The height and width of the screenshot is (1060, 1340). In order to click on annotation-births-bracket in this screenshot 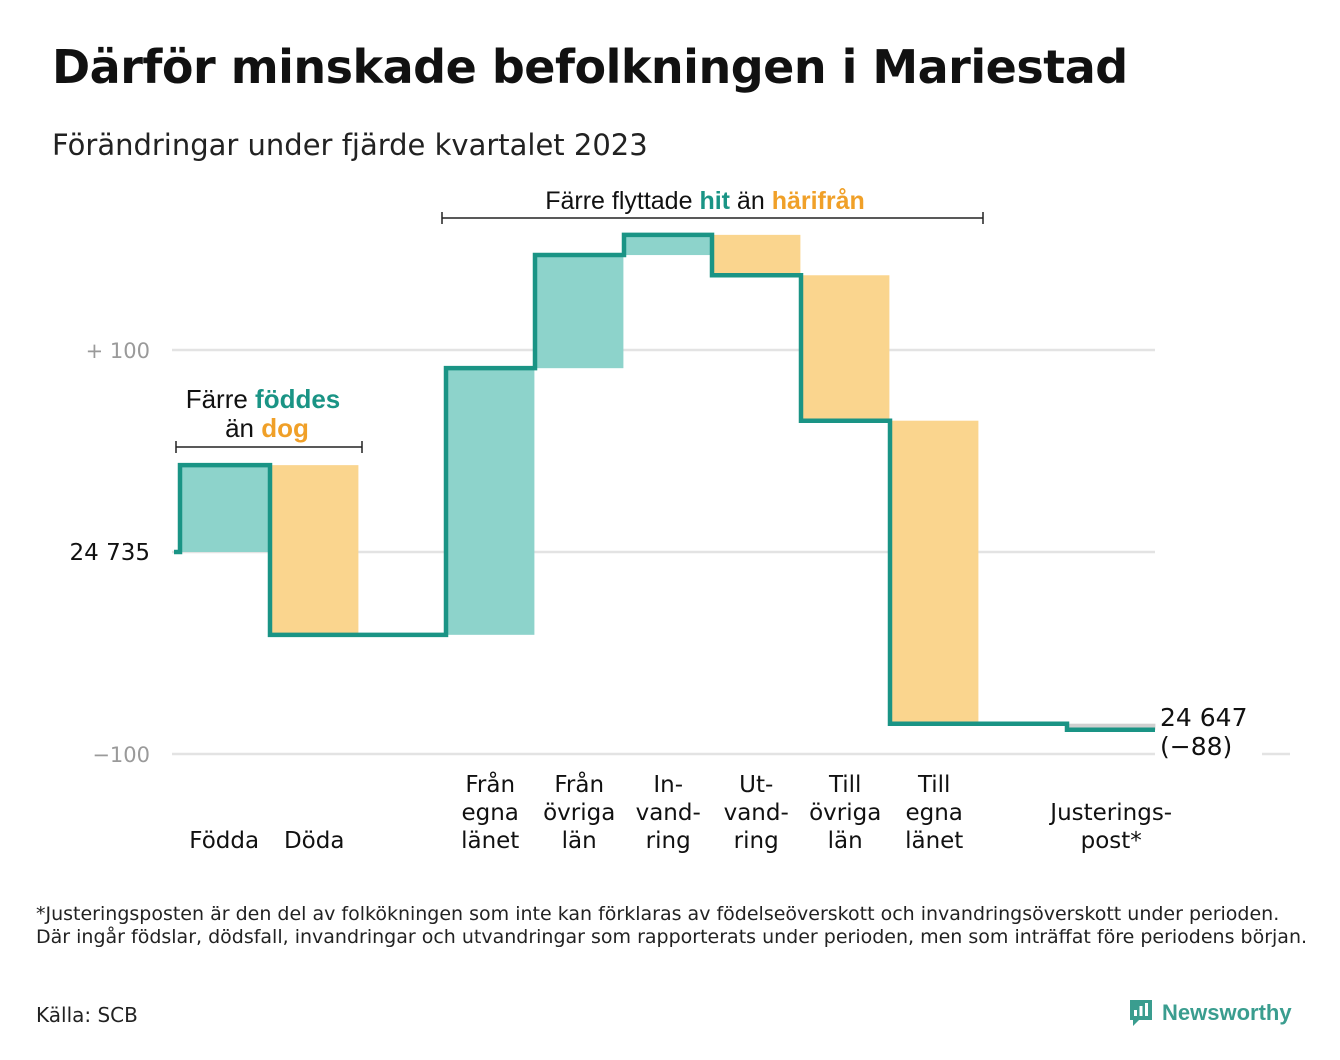, I will do `click(269, 447)`.